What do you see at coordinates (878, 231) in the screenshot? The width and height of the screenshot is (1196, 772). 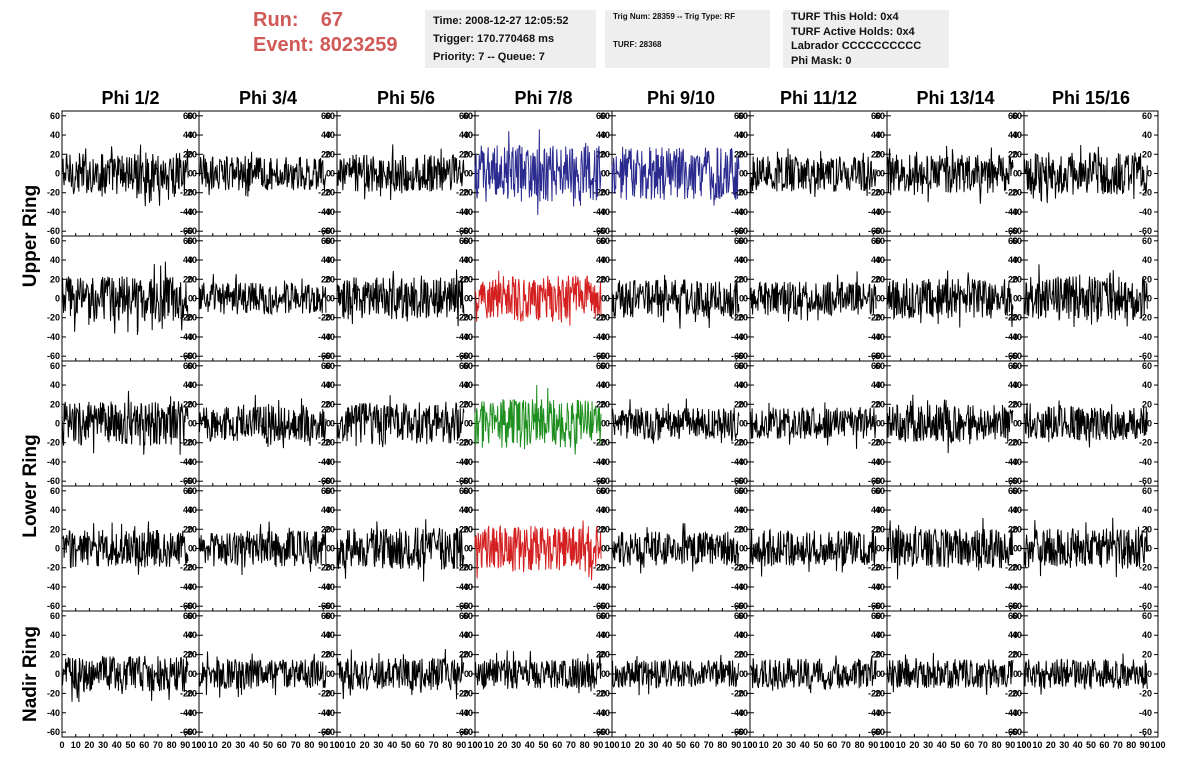 I see `y-tick-label-left-r1-c7: -60` at bounding box center [878, 231].